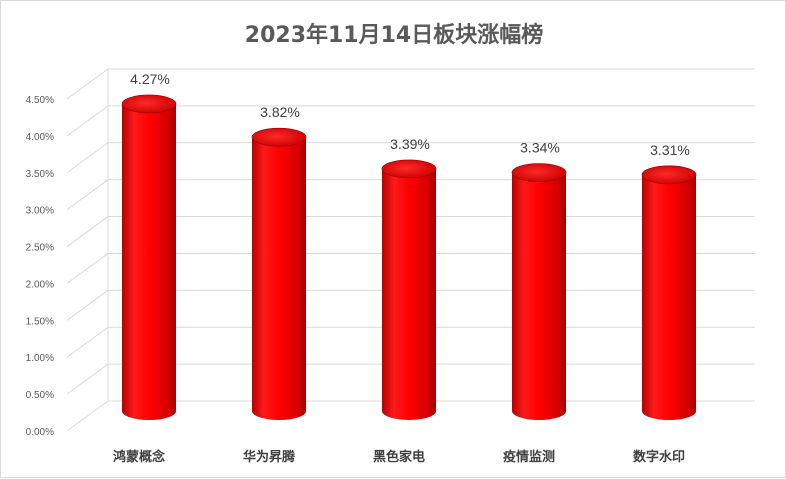 The width and height of the screenshot is (786, 479). I want to click on category-label: 疫情监测, so click(529, 457).